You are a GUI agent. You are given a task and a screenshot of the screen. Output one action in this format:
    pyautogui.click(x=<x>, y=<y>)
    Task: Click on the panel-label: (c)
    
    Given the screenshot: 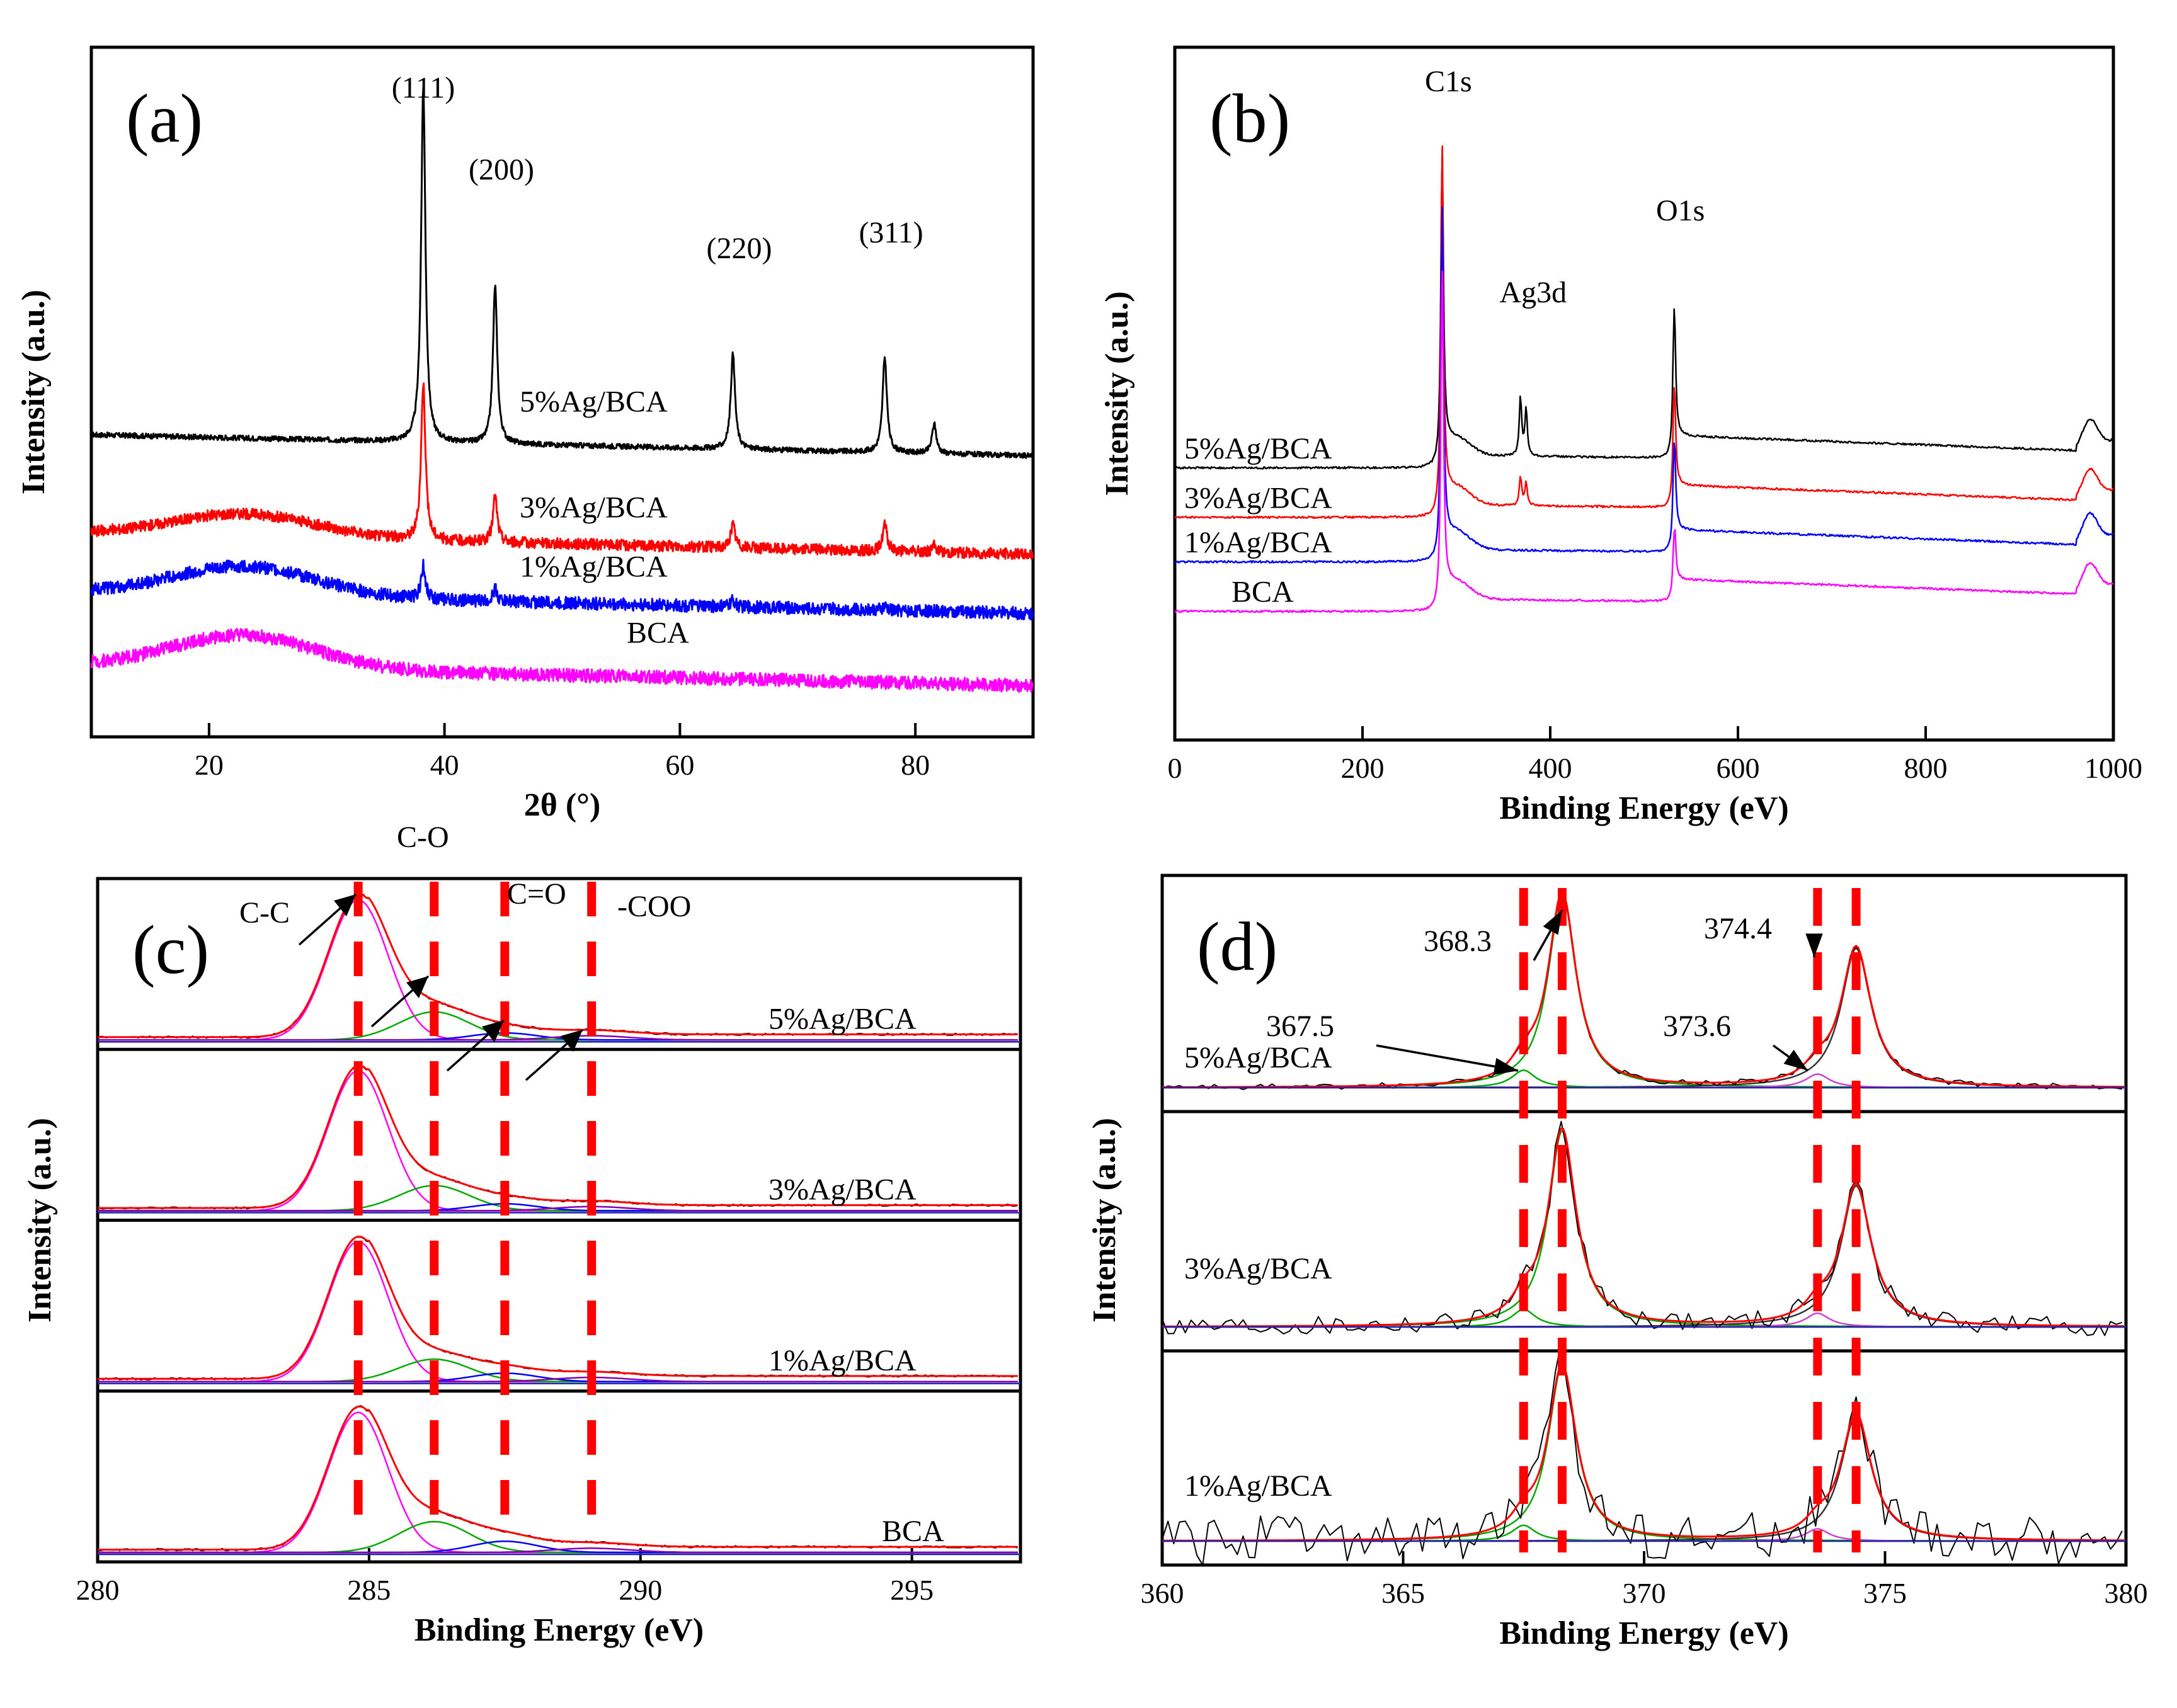 What is the action you would take?
    pyautogui.click(x=170, y=950)
    